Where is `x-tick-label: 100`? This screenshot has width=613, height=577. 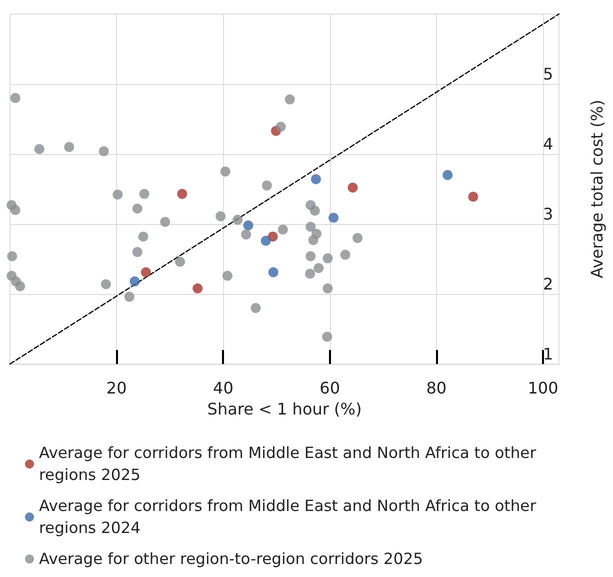
x-tick-label: 100 is located at coordinates (543, 388).